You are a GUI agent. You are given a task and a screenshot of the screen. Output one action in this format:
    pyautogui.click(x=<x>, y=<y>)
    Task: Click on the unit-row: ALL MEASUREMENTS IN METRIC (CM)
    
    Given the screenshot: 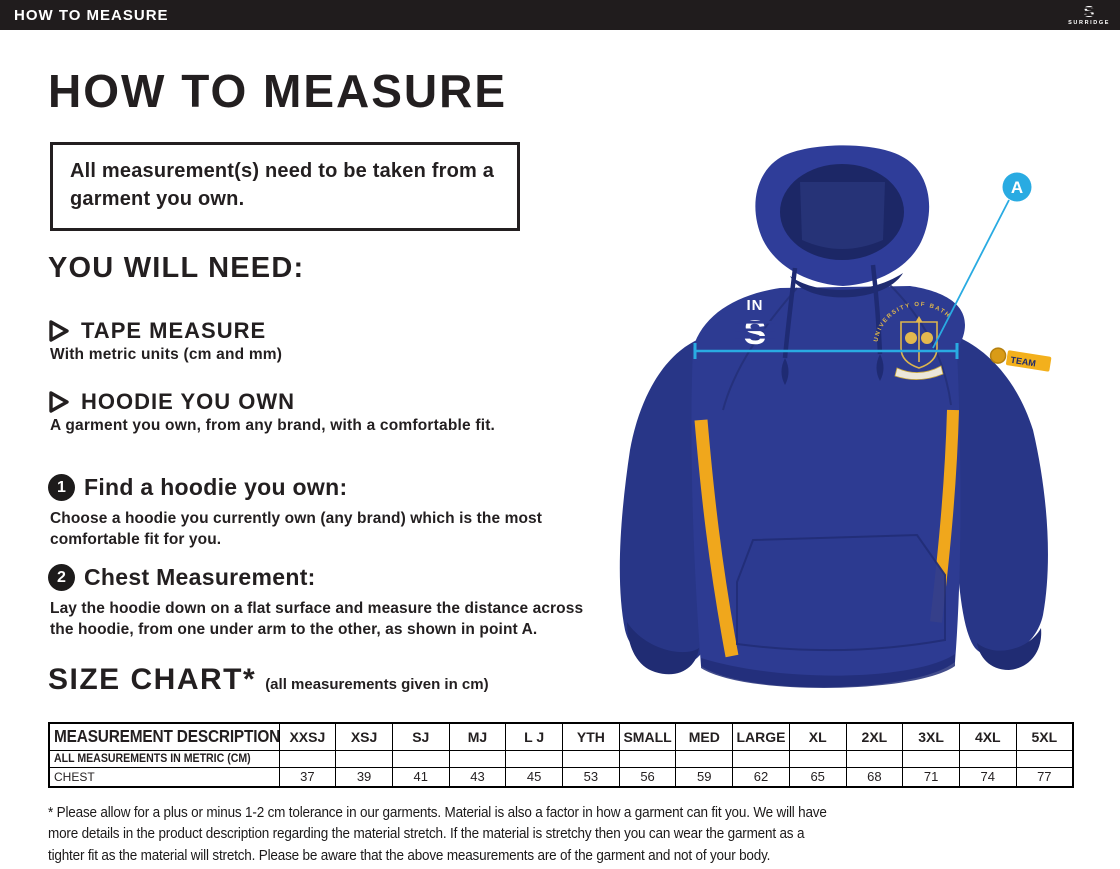 What is the action you would take?
    pyautogui.click(x=561, y=758)
    